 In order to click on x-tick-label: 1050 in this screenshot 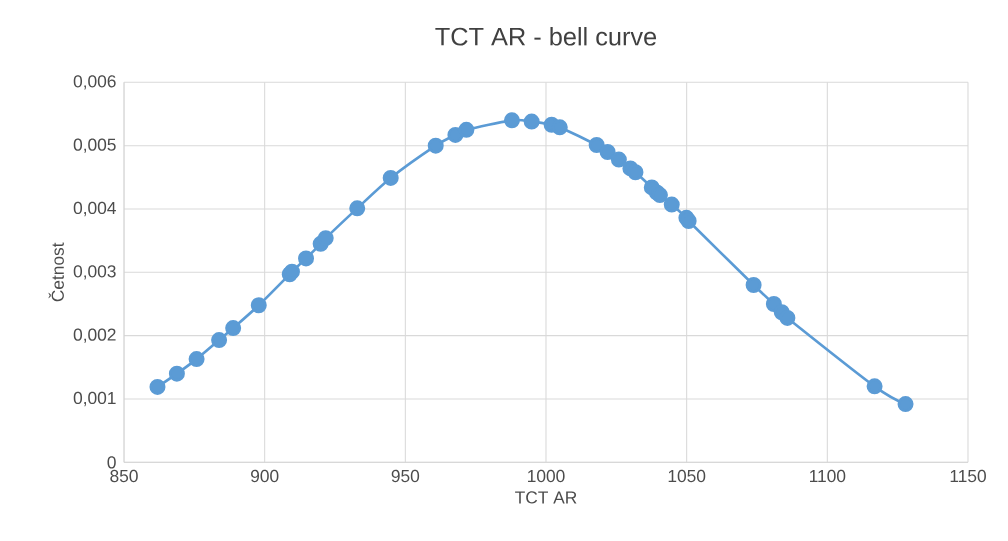, I will do `click(687, 476)`.